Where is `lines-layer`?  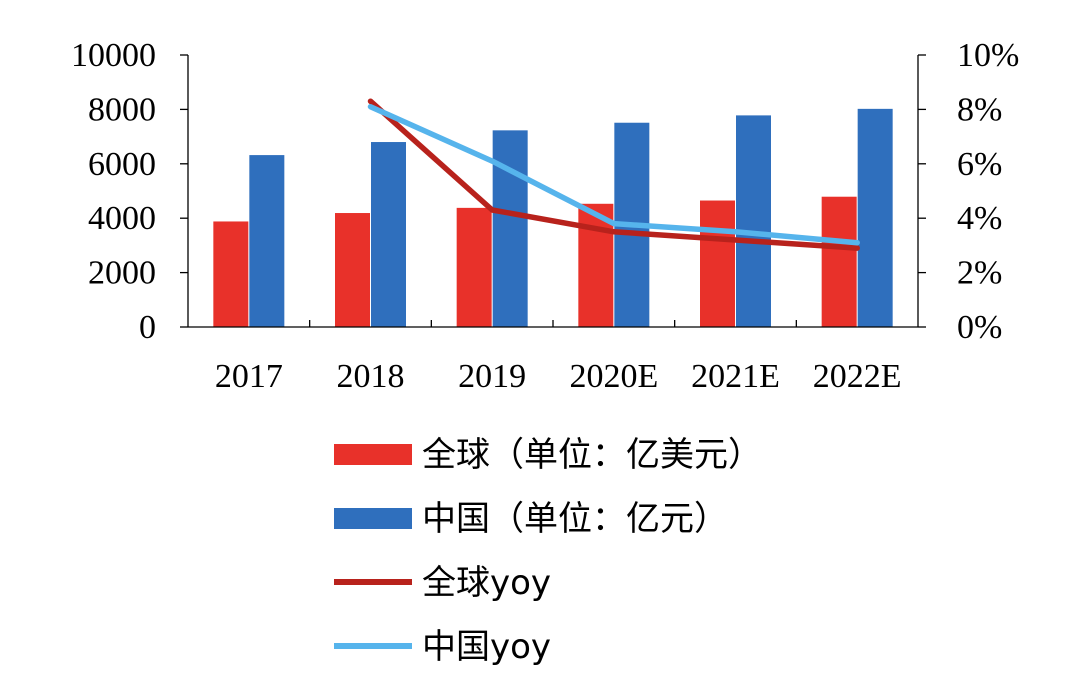 lines-layer is located at coordinates (613, 174).